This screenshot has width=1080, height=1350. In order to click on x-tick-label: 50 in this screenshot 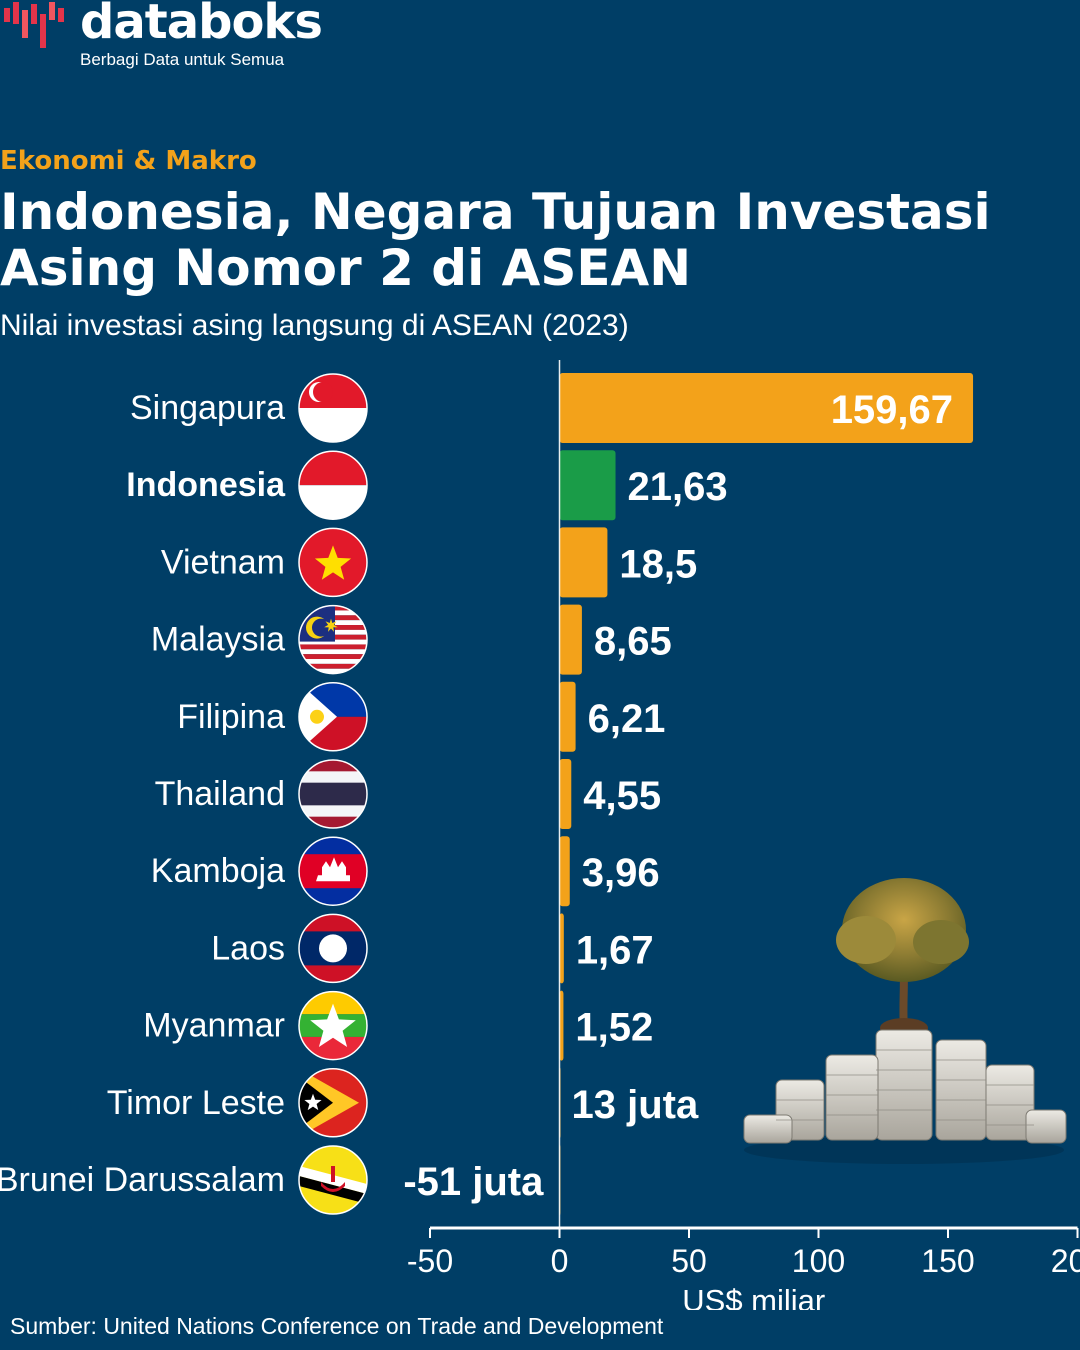, I will do `click(689, 1261)`.